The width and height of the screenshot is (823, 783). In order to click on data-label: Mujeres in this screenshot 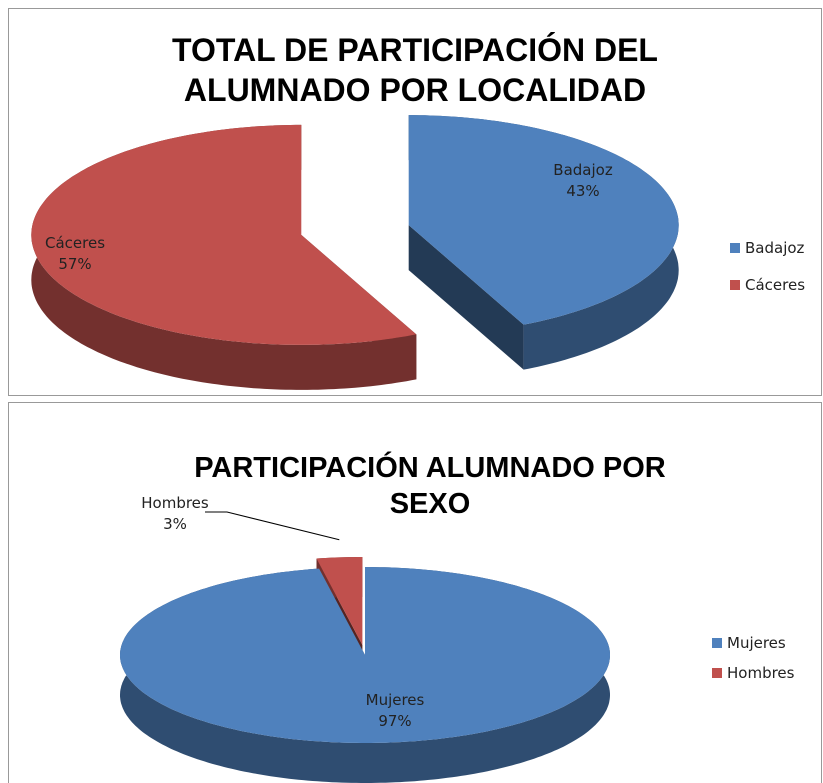, I will do `click(395, 700)`.